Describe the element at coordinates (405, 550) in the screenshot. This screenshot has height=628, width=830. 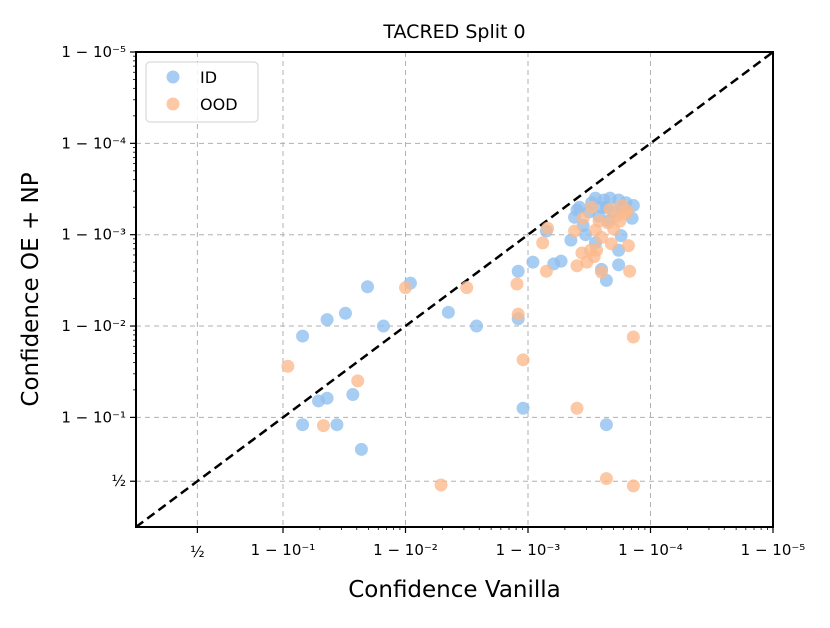
I see `x-tick-label: 1 − 10⁻²` at that location.